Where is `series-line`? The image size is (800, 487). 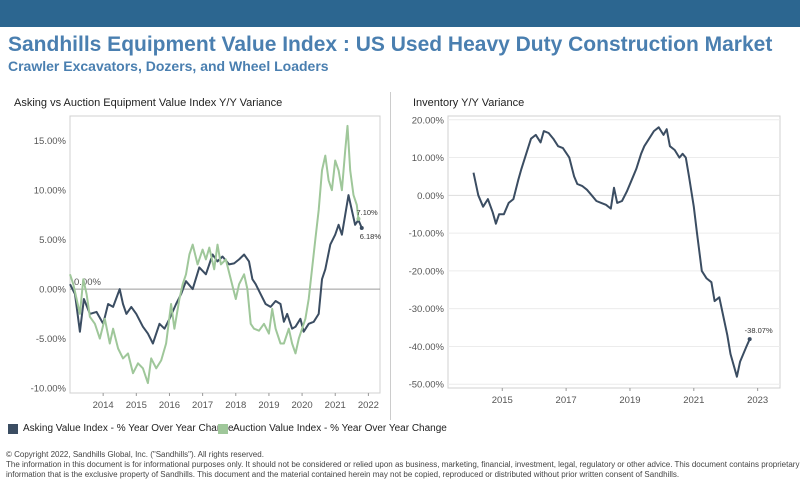
series-line is located at coordinates (216, 269).